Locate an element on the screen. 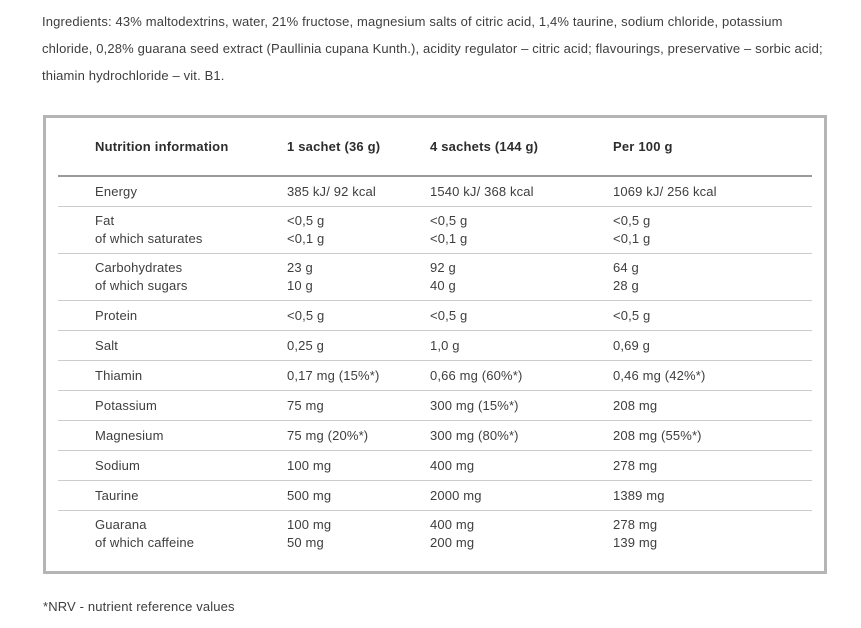 The width and height of the screenshot is (861, 628). column-header-1-sachet: 1 sachet (36 g) is located at coordinates (334, 146).